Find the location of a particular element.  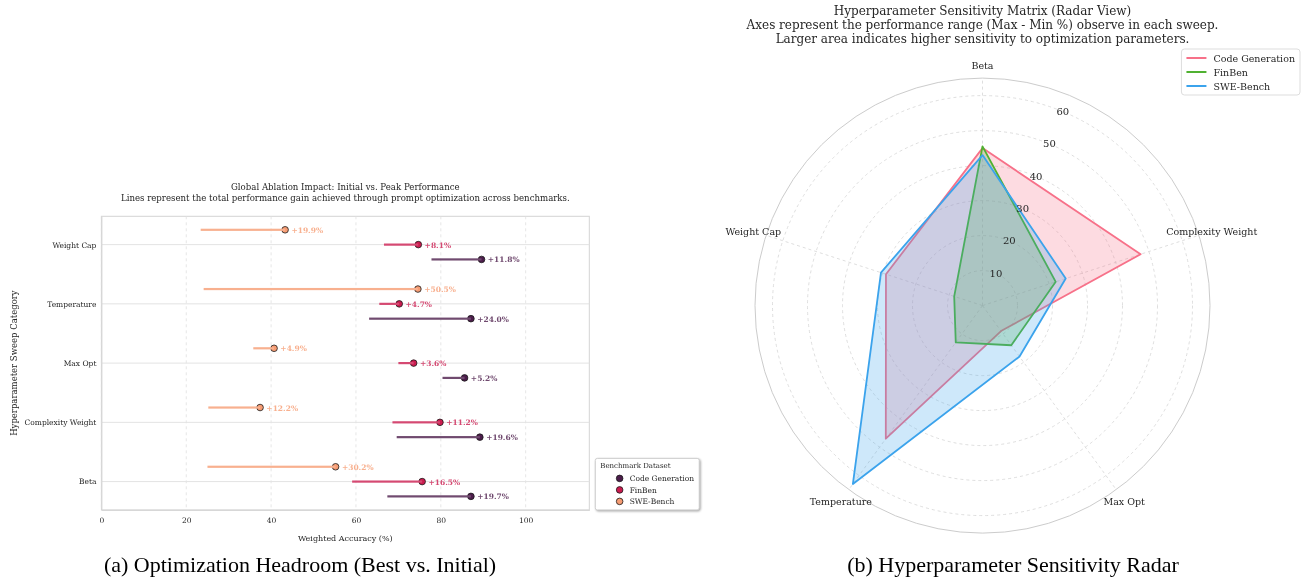

y-axis-title: Hyperparameter Sweep Category is located at coordinates (14, 363).